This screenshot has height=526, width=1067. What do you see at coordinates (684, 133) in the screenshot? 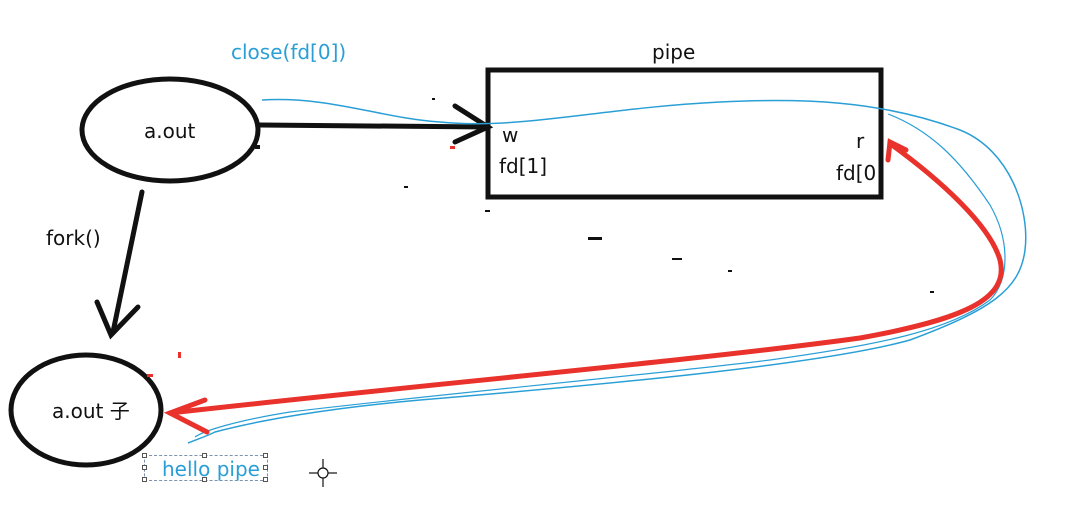
I see `pipe-box` at bounding box center [684, 133].